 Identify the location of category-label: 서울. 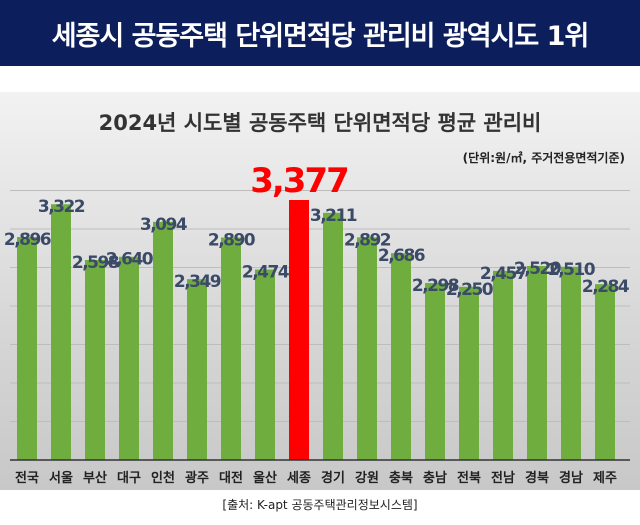
(61, 478).